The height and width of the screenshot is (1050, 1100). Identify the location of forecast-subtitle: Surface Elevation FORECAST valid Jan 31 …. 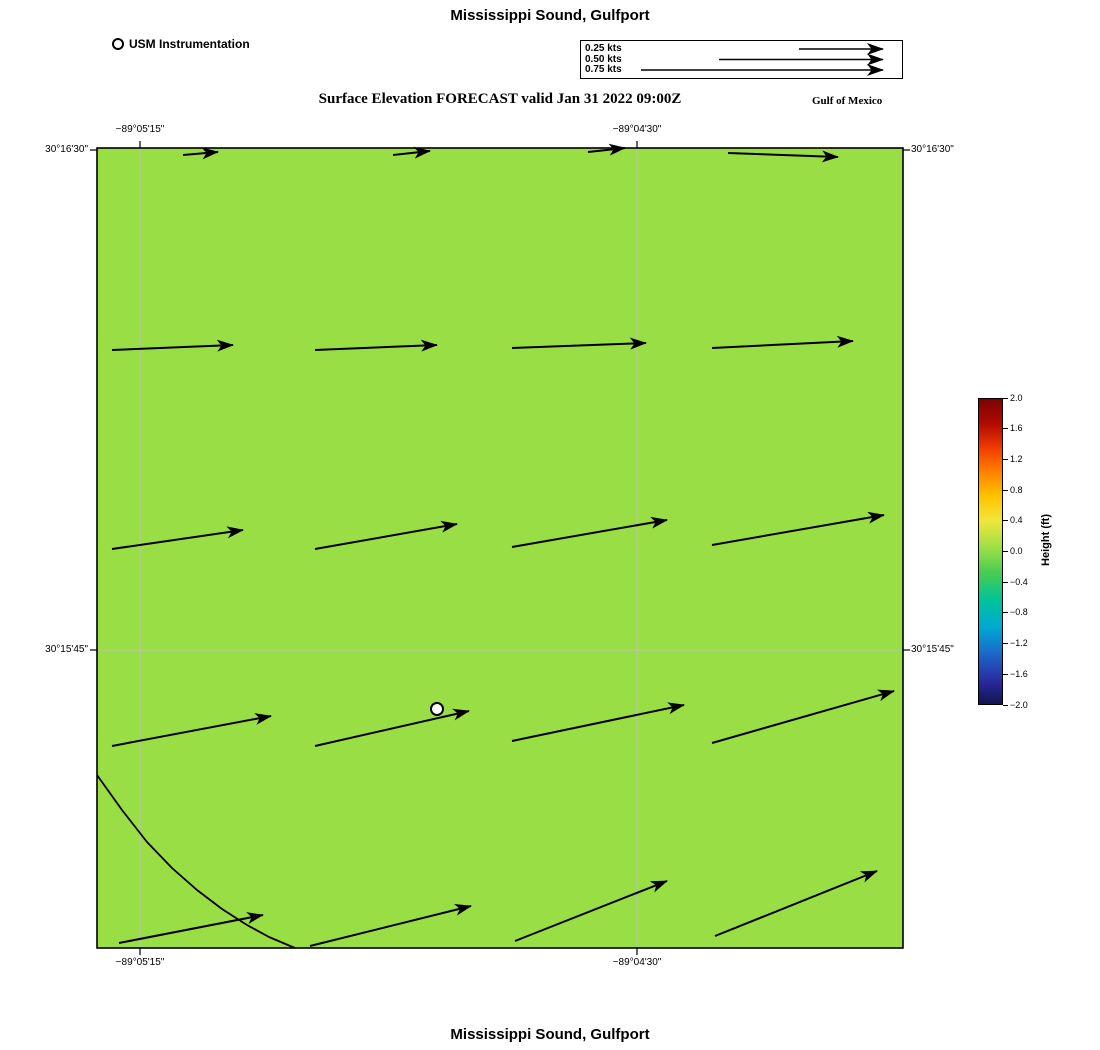
(500, 99).